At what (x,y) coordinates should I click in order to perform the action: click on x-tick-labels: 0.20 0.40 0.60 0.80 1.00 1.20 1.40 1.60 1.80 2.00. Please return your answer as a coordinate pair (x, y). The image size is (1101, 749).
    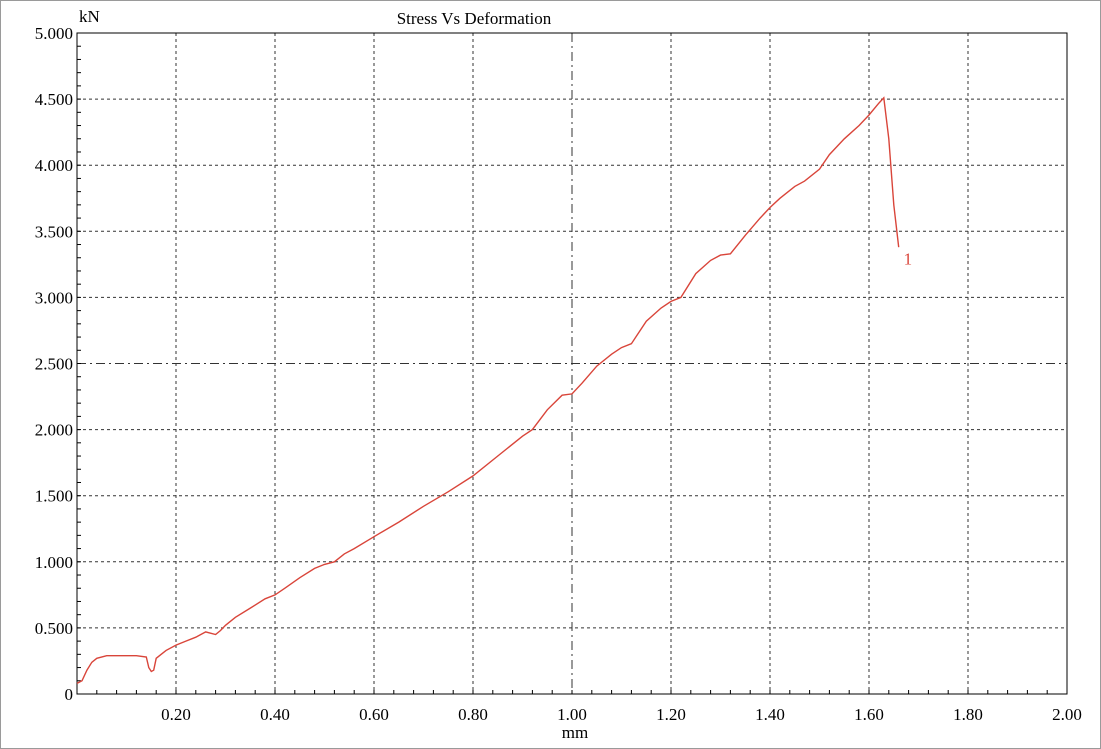
    Looking at the image, I should click on (621, 714).